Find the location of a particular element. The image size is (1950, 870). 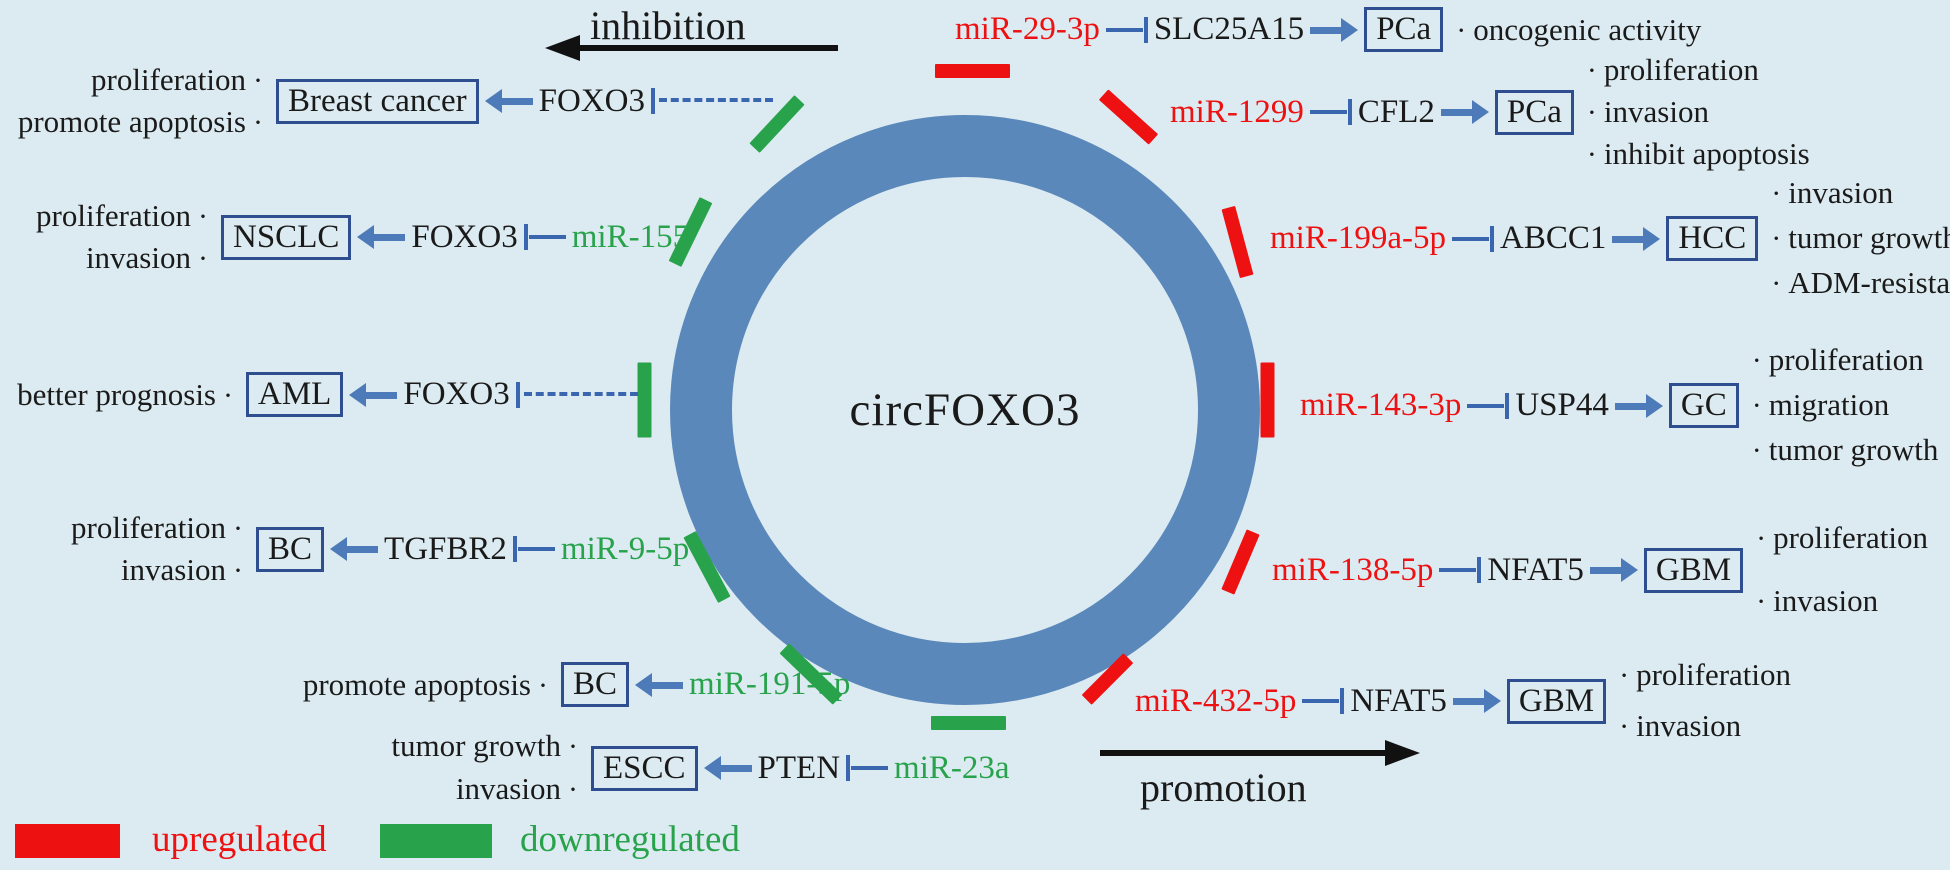

gene-label: CFL2 is located at coordinates (1396, 111).